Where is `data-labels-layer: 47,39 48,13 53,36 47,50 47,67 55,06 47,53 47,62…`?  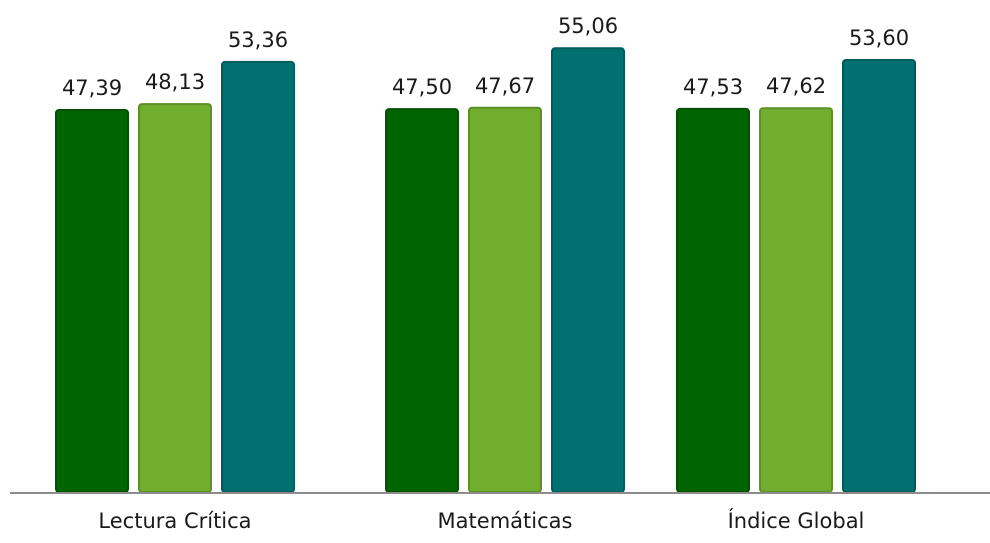
data-labels-layer: 47,39 48,13 53,36 47,50 47,67 55,06 47,53 47,62… is located at coordinates (485, 57).